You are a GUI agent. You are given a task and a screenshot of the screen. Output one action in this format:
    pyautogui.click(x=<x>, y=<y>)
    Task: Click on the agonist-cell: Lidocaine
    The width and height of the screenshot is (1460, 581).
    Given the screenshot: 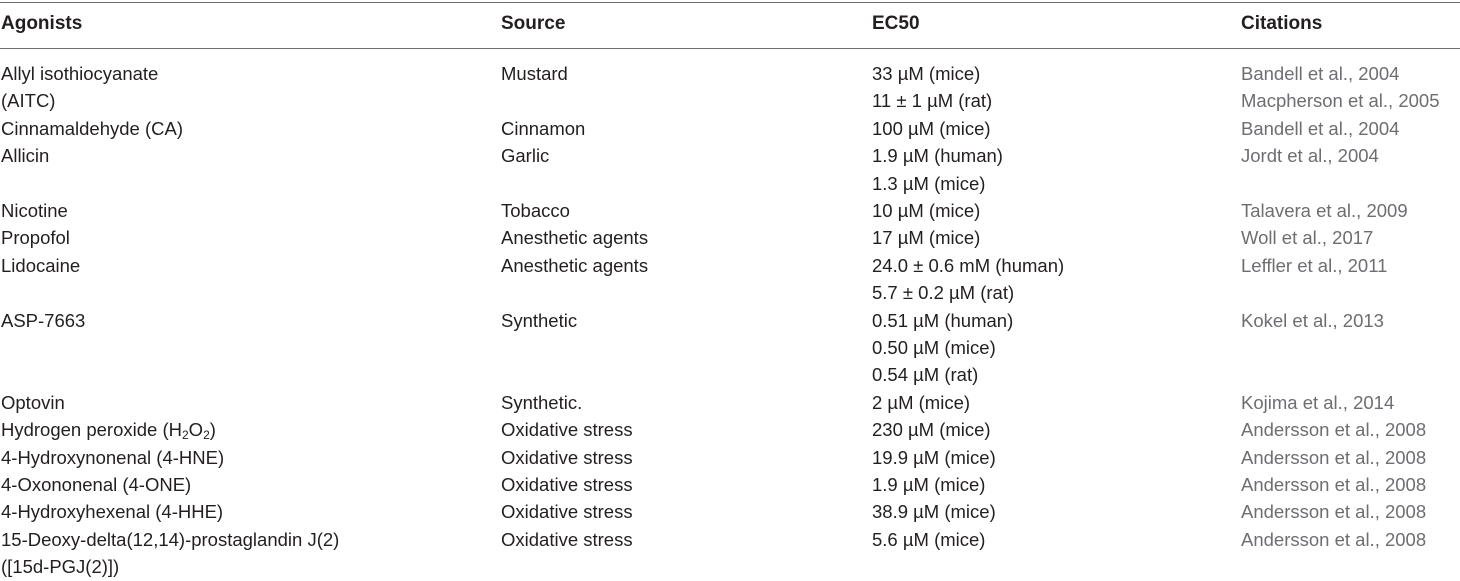 What is the action you would take?
    pyautogui.click(x=40, y=265)
    